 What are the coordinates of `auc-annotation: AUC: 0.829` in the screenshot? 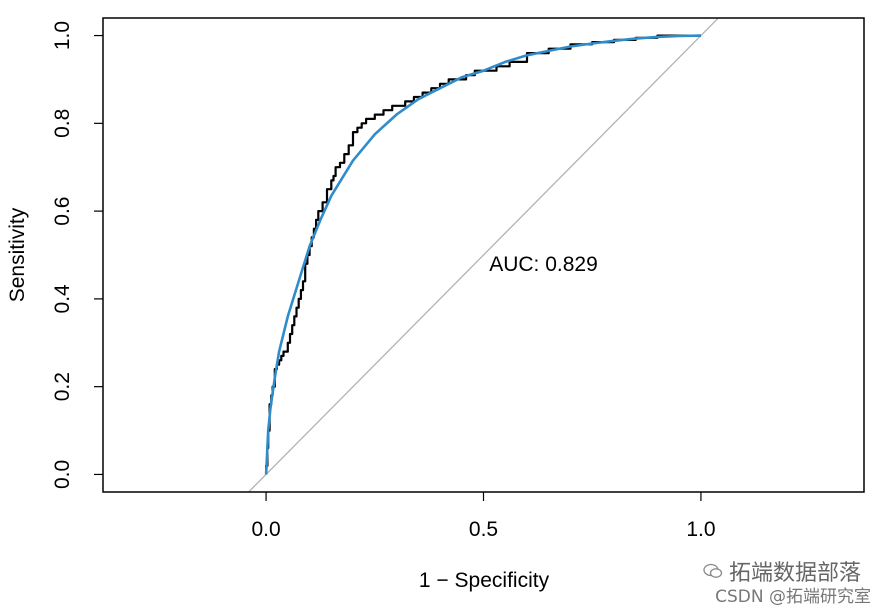 It's located at (543, 264).